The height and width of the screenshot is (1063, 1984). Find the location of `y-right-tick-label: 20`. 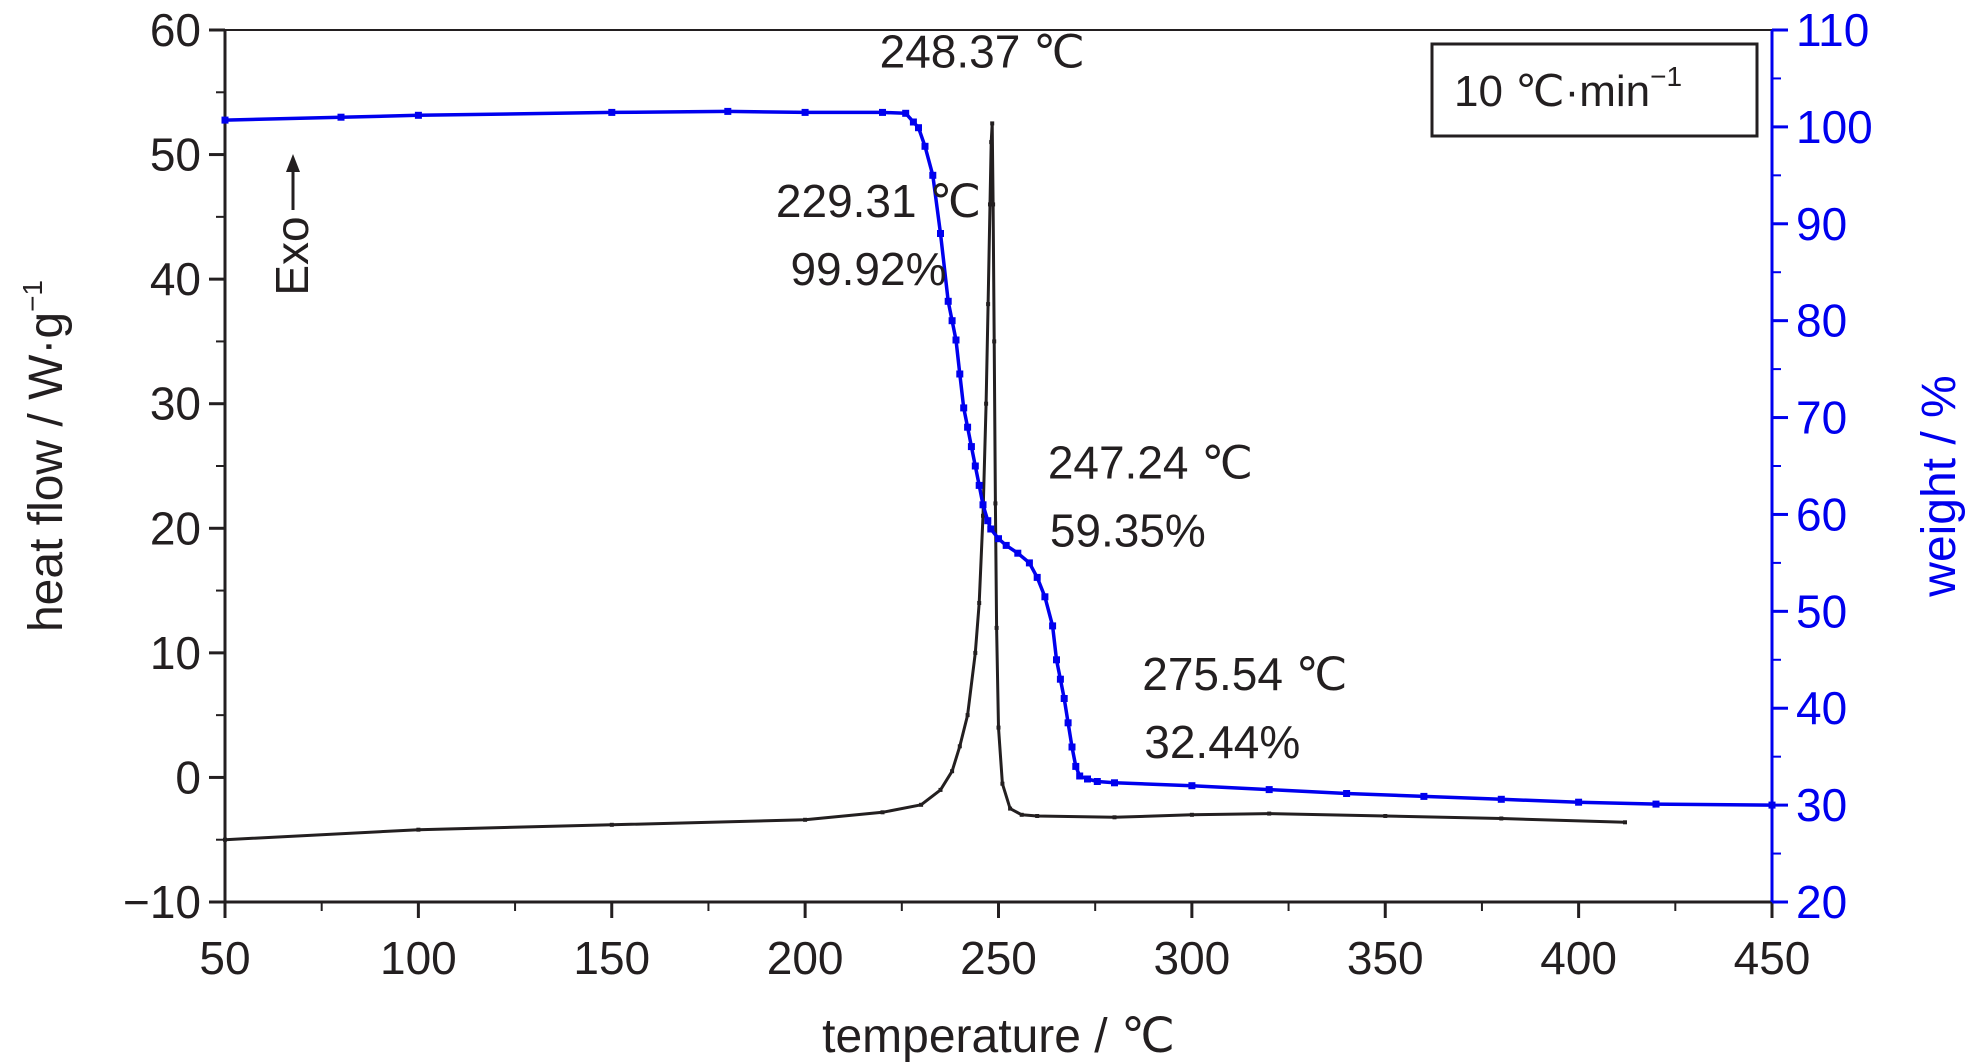

y-right-tick-label: 20 is located at coordinates (1821, 902).